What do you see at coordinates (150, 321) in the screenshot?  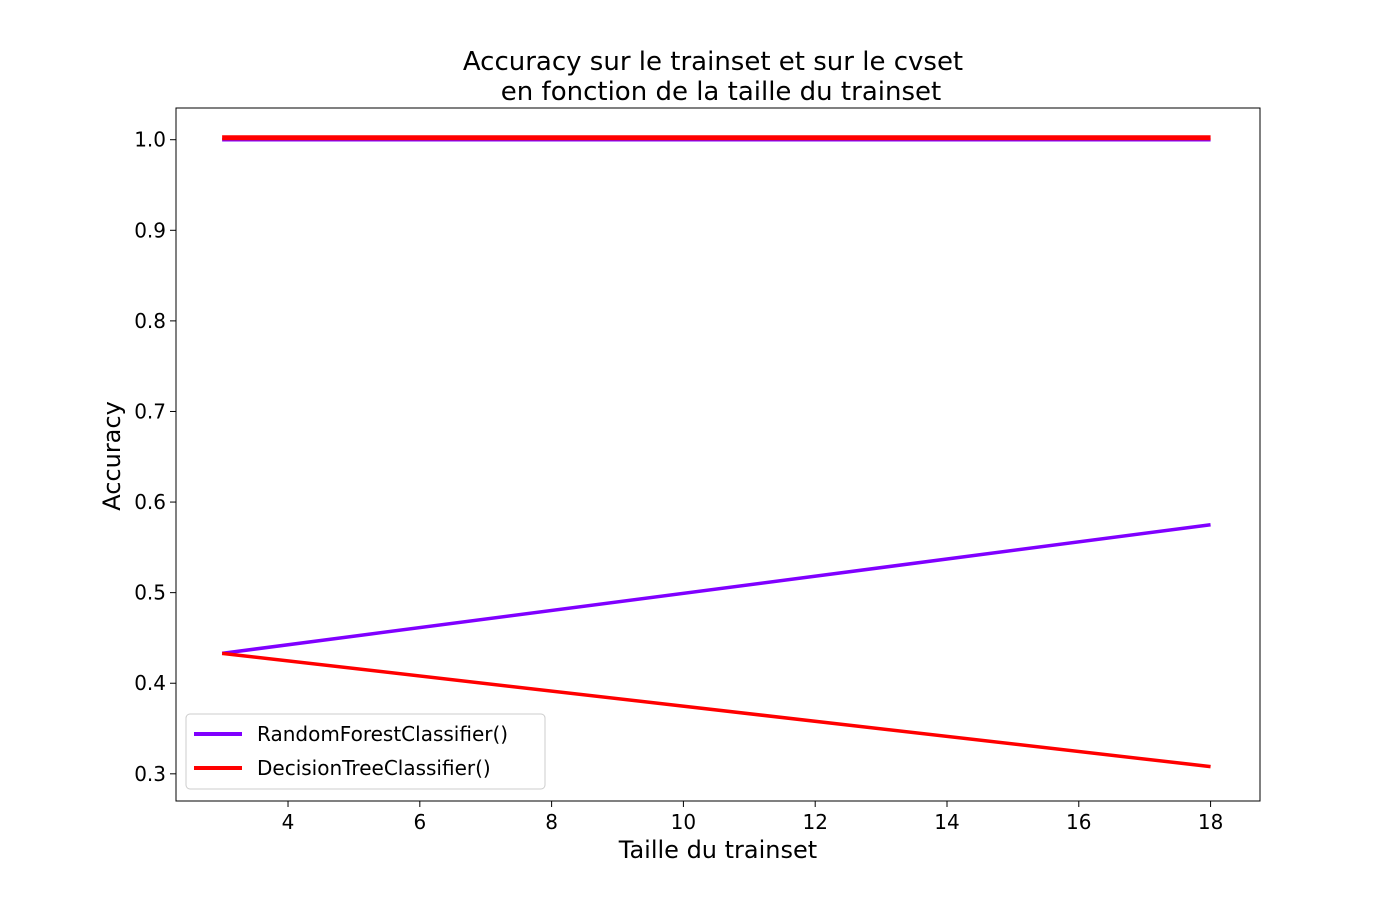 I see `y-tick-label: 0.8` at bounding box center [150, 321].